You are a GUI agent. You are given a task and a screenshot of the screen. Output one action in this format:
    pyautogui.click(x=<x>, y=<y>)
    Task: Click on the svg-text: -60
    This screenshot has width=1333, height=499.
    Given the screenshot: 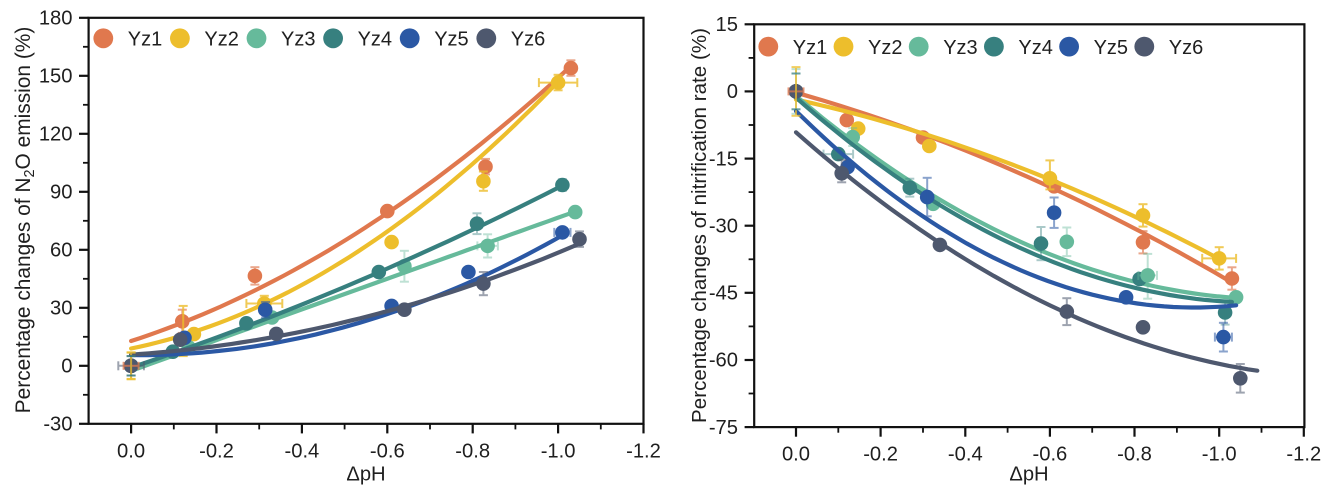 What is the action you would take?
    pyautogui.click(x=723, y=361)
    